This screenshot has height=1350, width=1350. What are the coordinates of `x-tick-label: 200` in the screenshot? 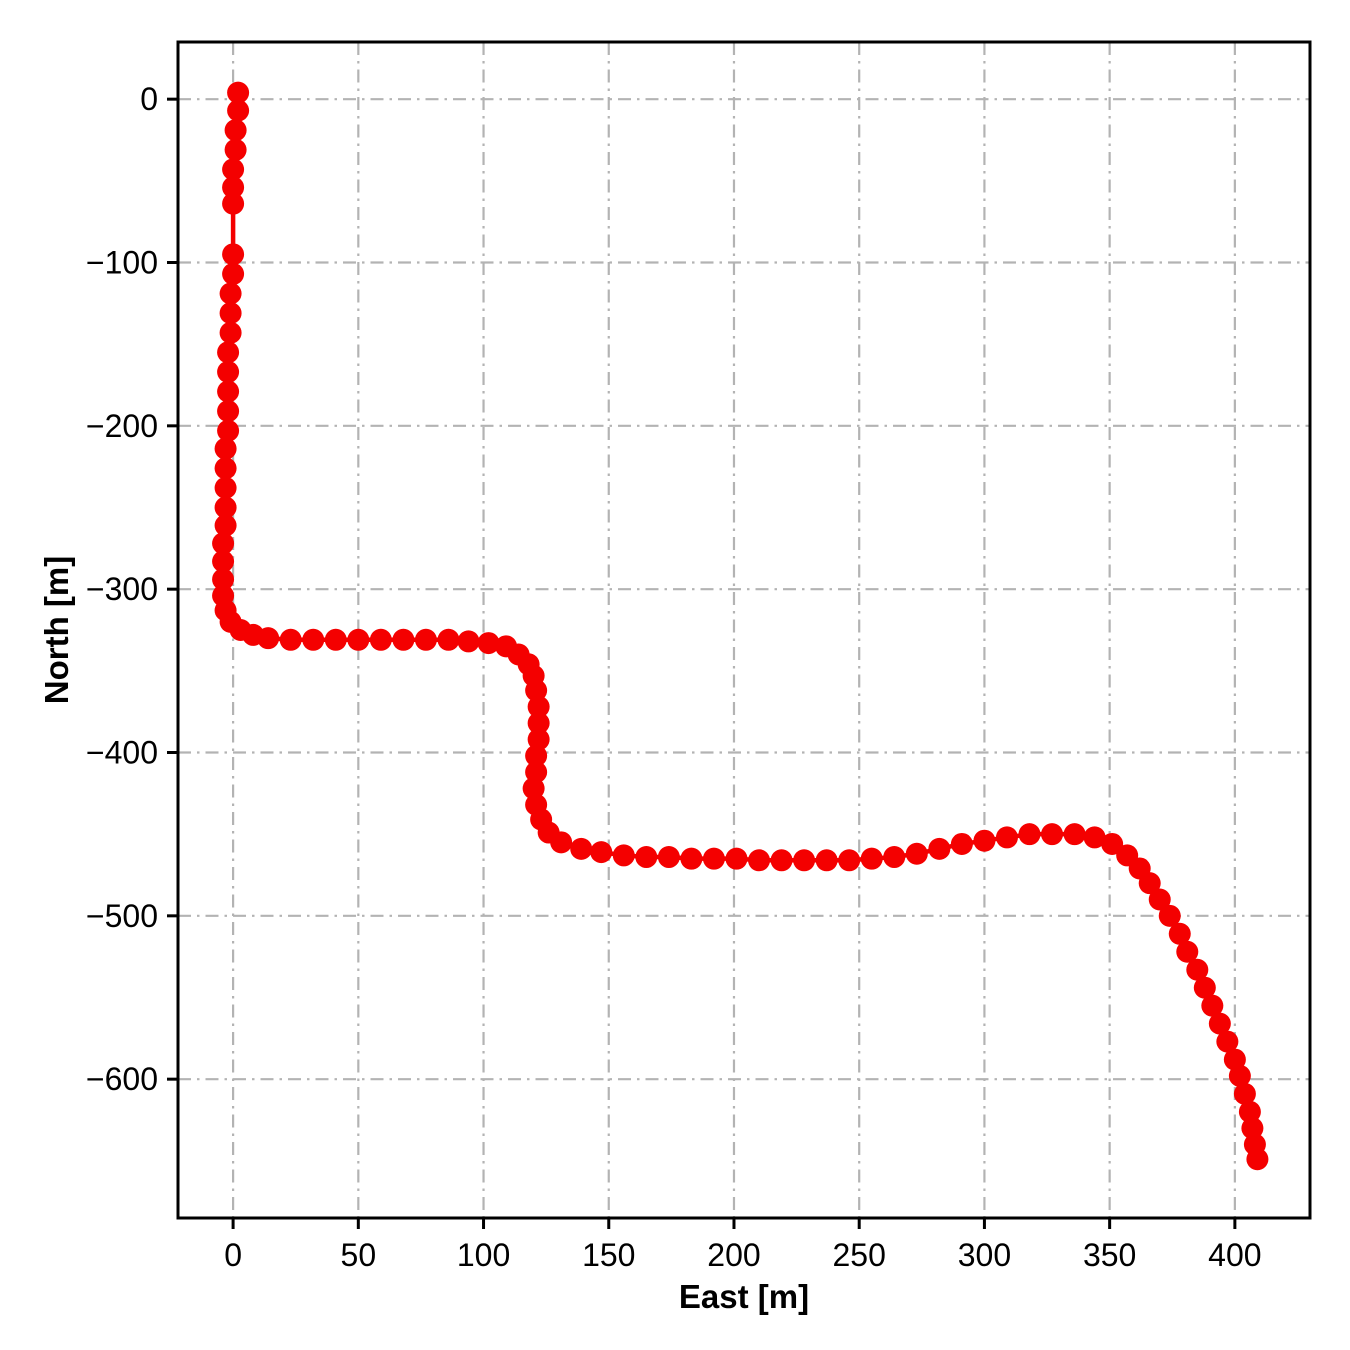 It's located at (733, 1255).